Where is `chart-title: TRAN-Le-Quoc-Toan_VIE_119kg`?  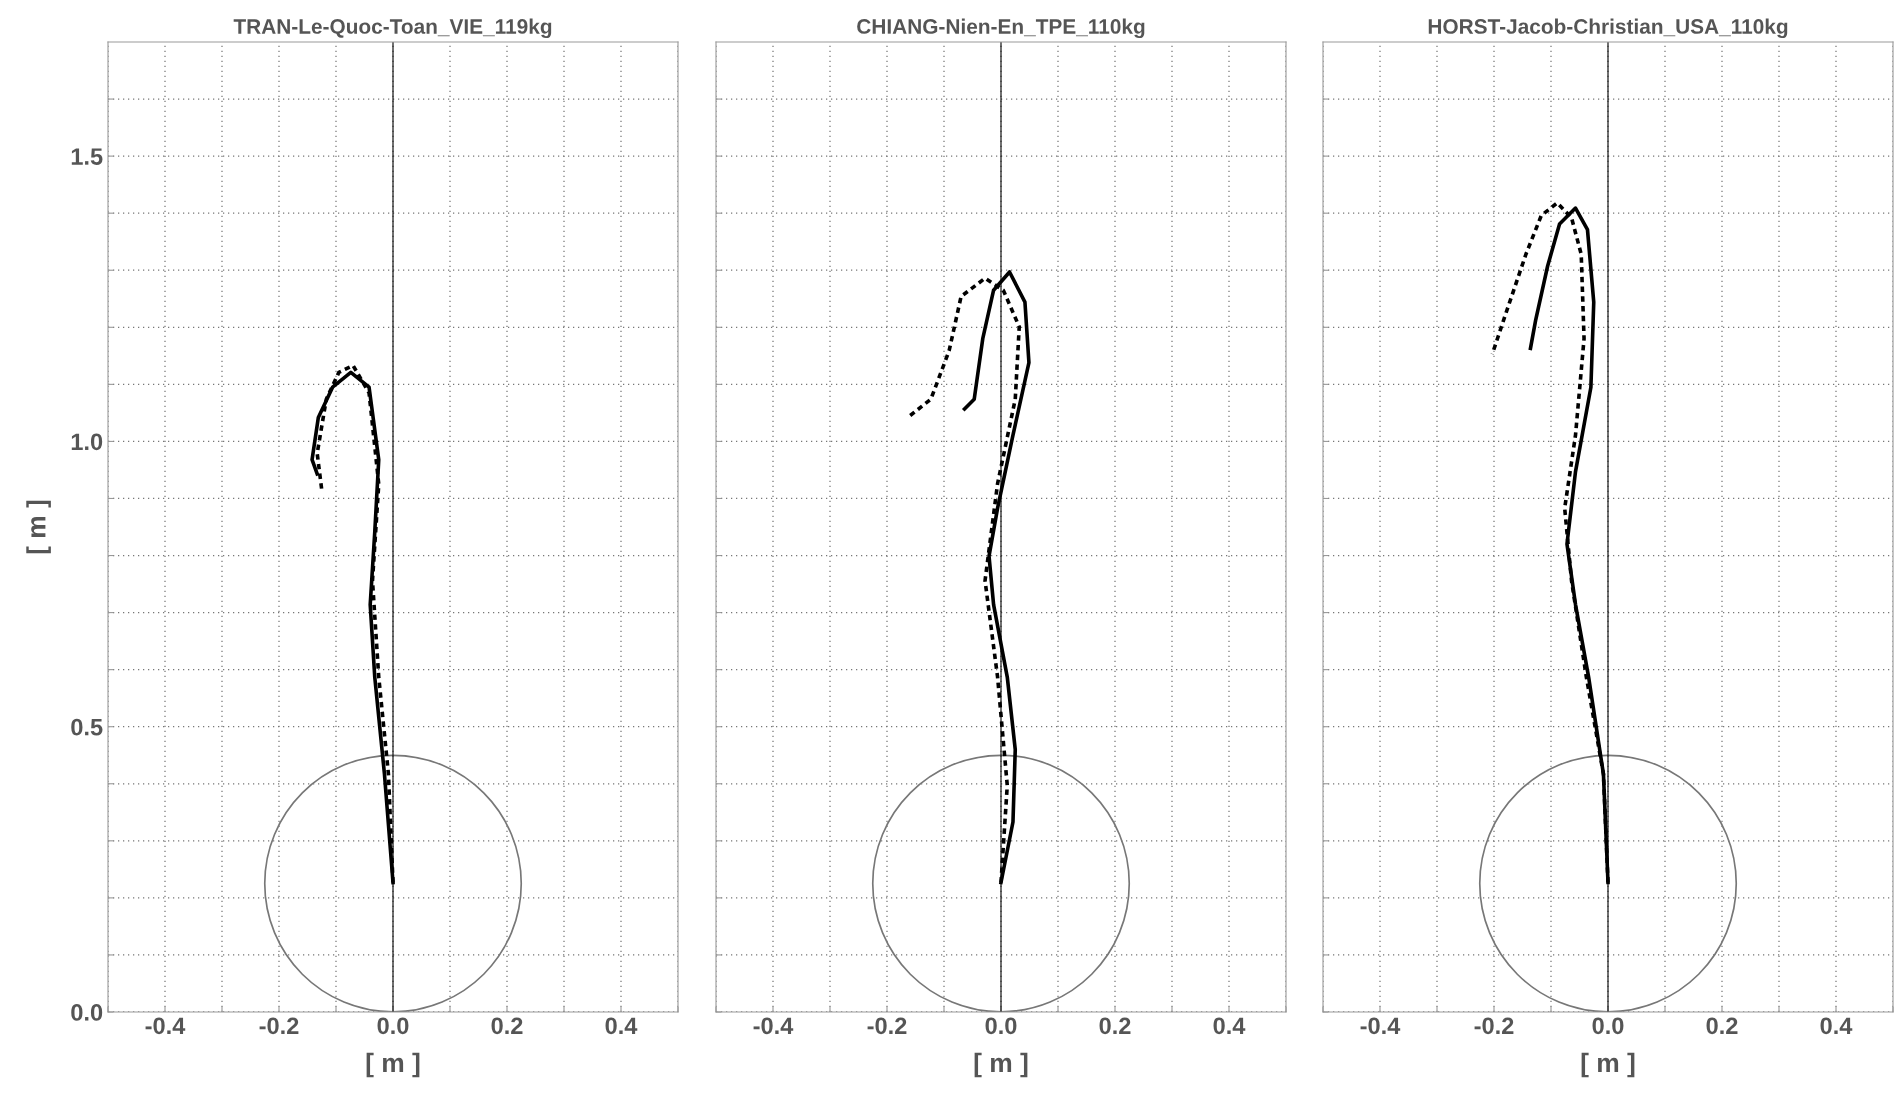
chart-title: TRAN-Le-Quoc-Toan_VIE_119kg is located at coordinates (392, 28).